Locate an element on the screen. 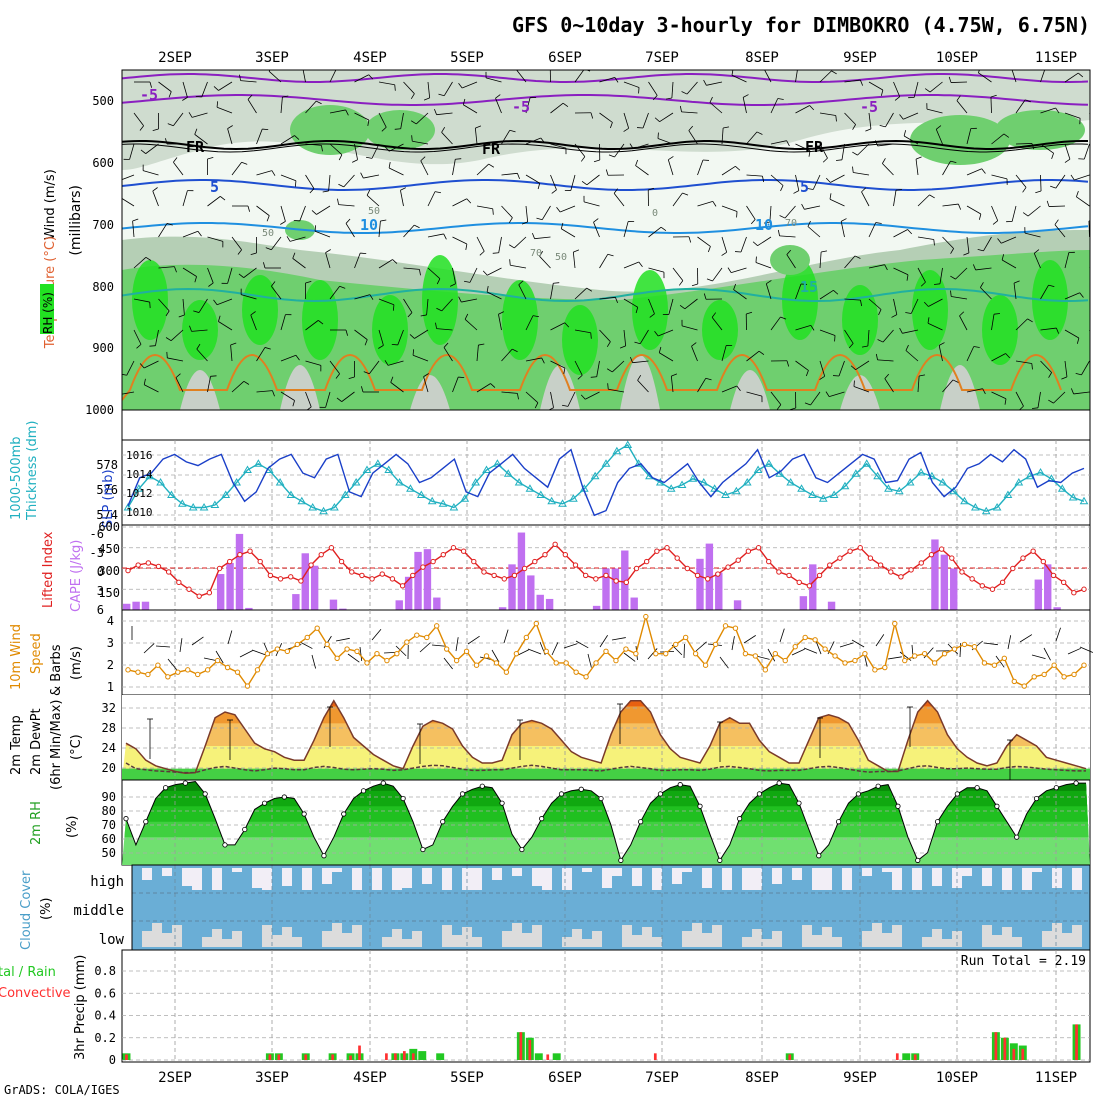 The width and height of the screenshot is (1100, 1100). temp-series is located at coordinates (606, 739).